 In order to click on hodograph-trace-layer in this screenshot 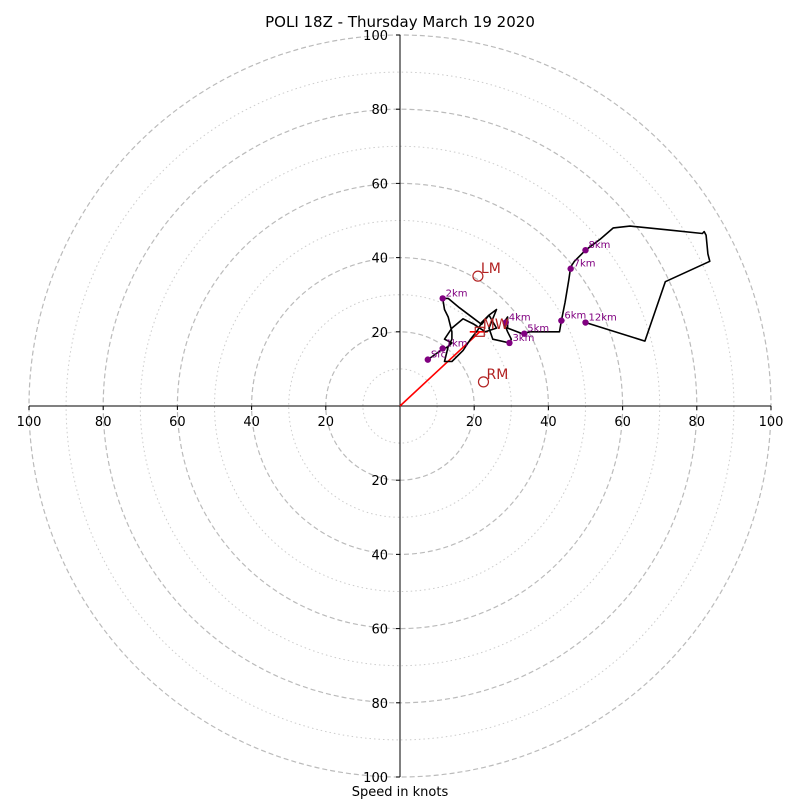, I will do `click(569, 294)`.